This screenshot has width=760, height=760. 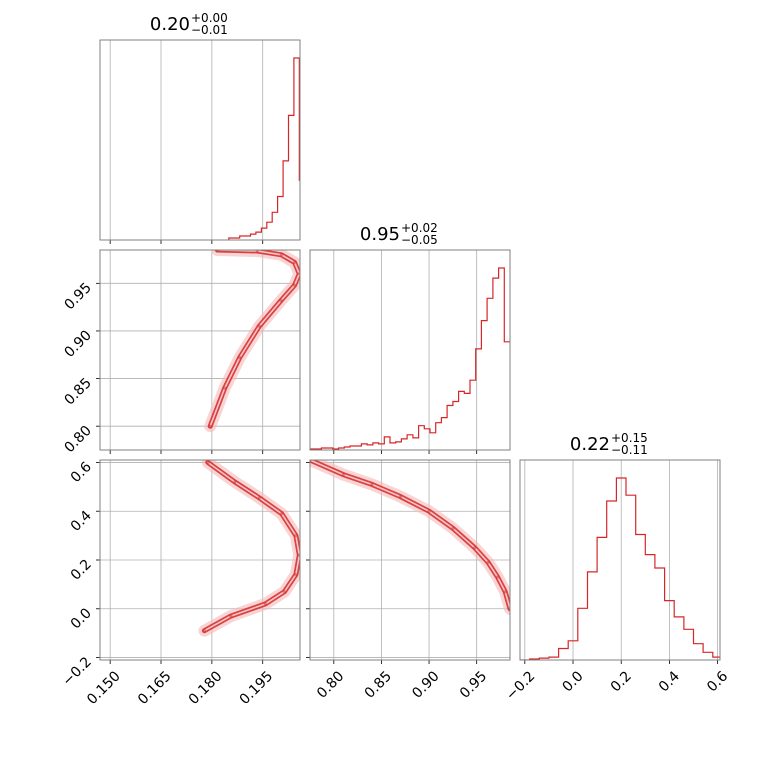 I want to click on hist-param3-bars, so click(x=620, y=568).